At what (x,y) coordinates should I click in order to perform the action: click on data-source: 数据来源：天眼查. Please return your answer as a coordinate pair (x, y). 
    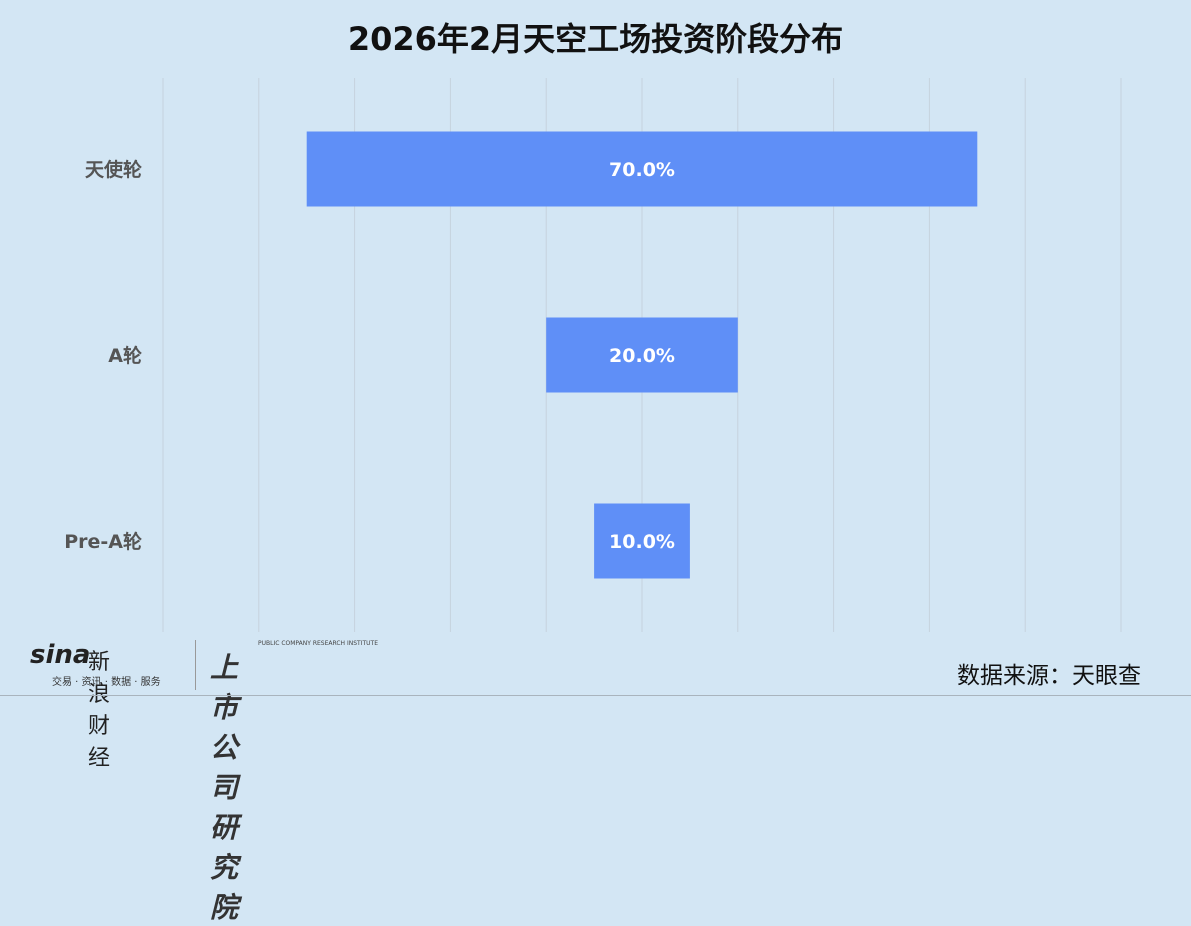
    Looking at the image, I should click on (1049, 676).